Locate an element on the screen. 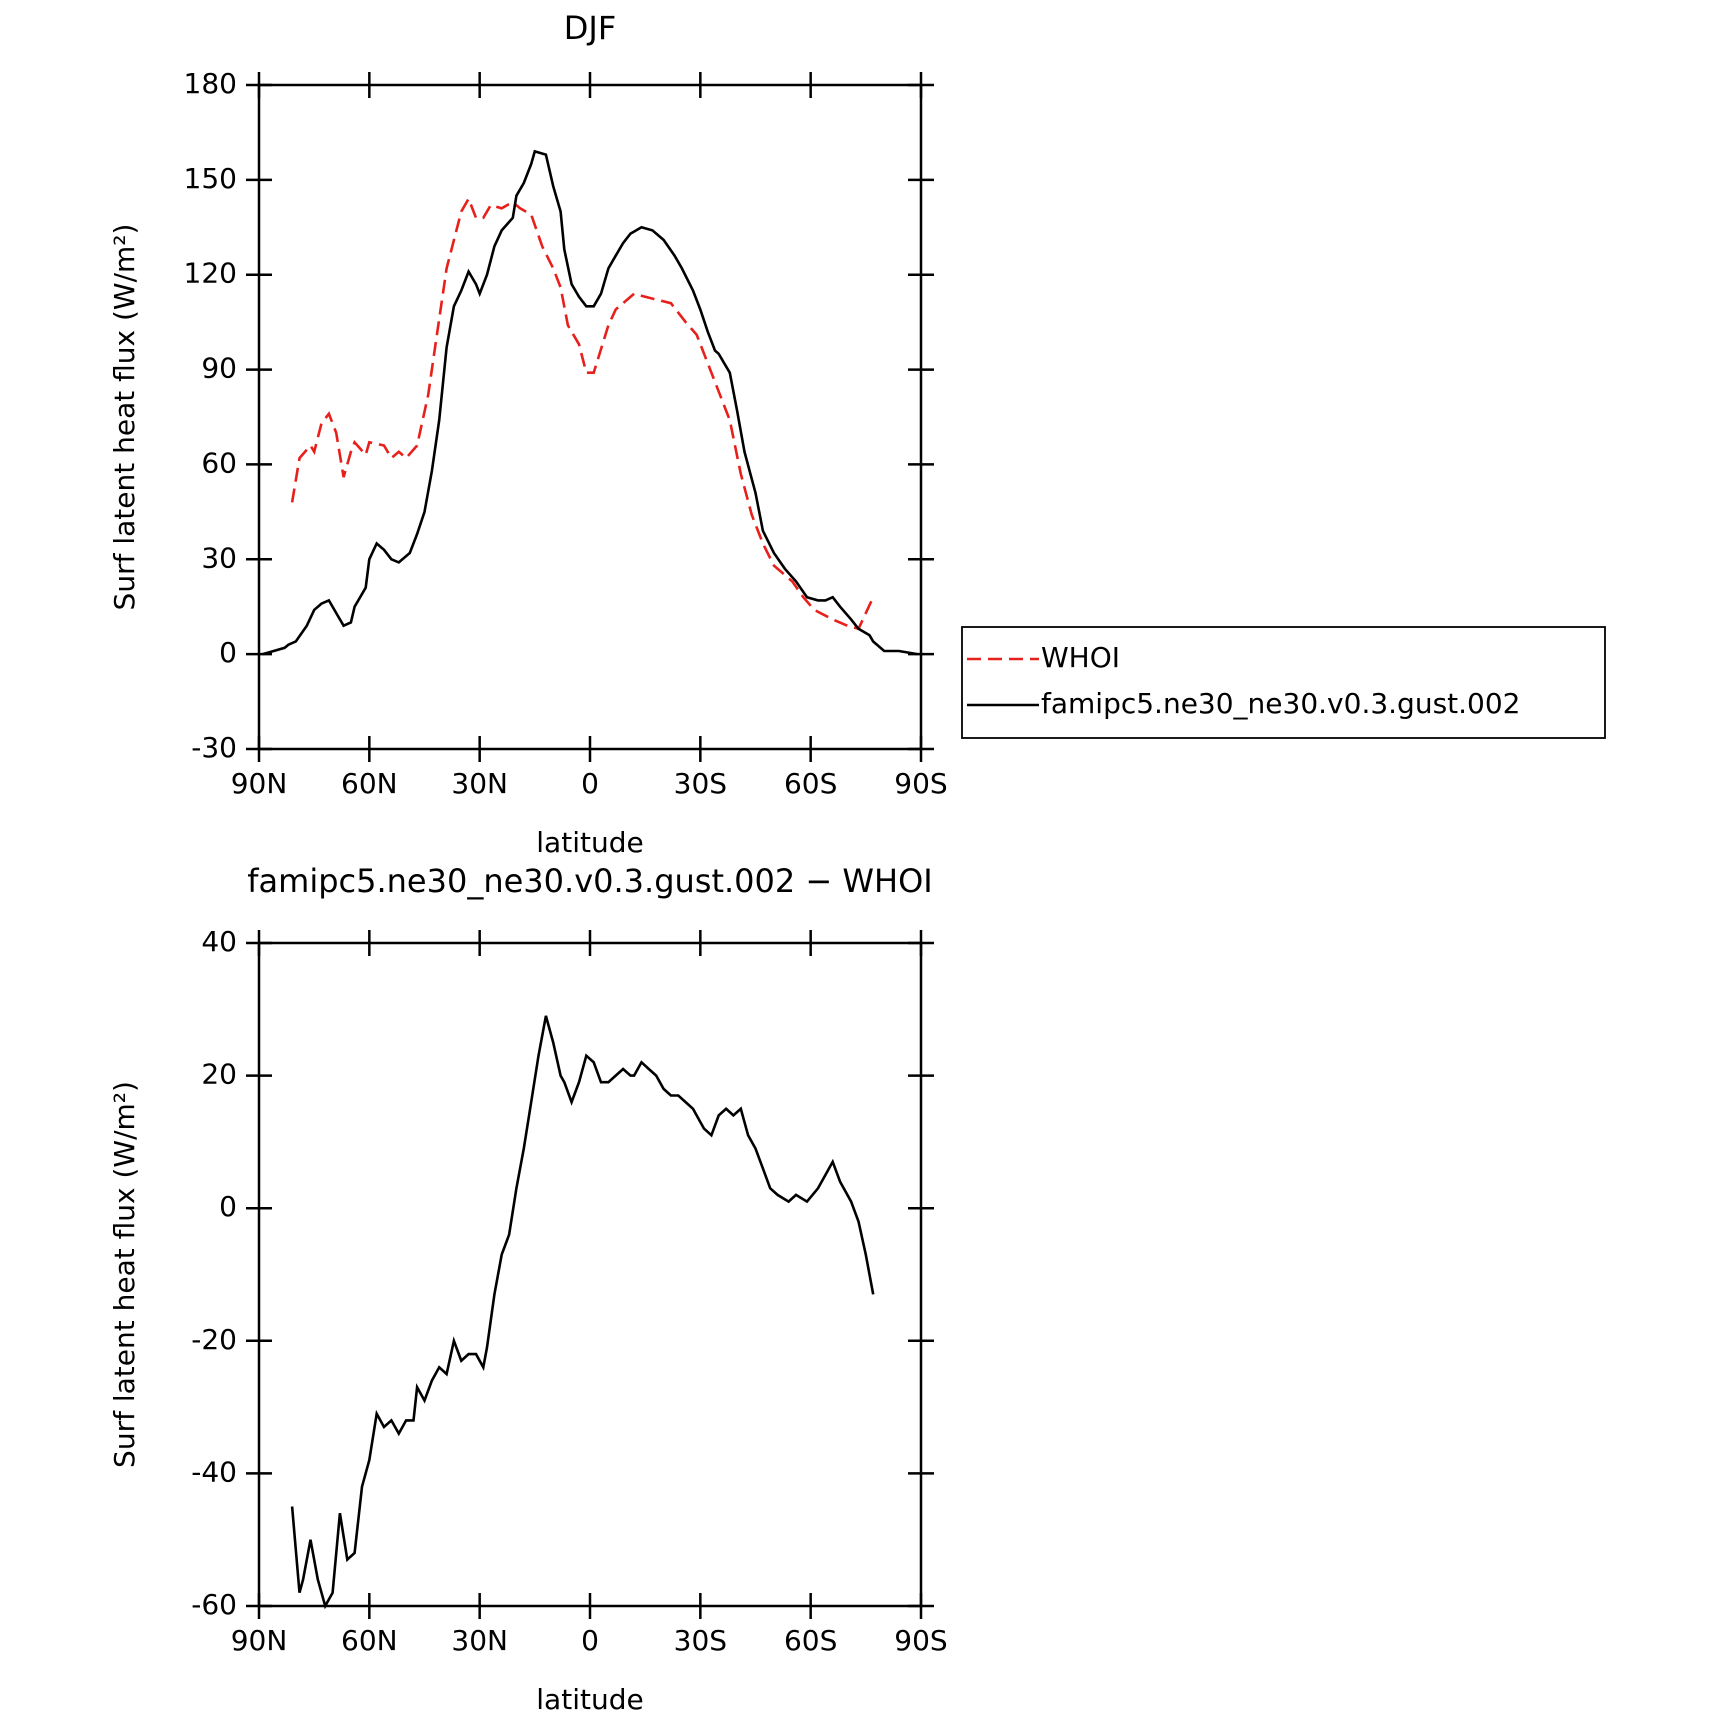 Image resolution: width=1710 pixels, height=1717 pixels. legend: WHOI famipc5.ne30_ne30.v0.3.gust.002 is located at coordinates (1283, 682).